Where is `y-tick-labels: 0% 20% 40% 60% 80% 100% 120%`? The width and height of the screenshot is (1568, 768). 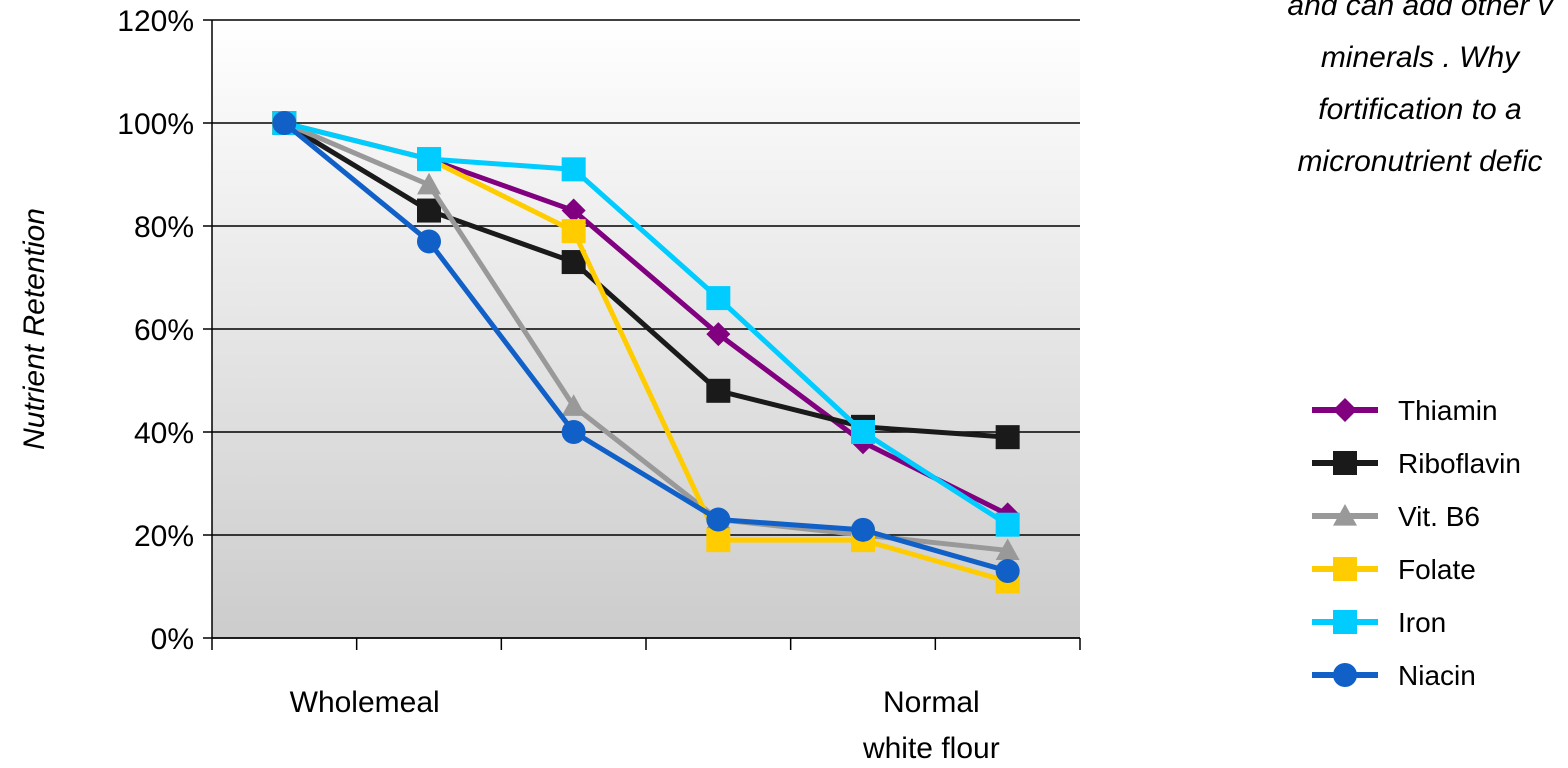 y-tick-labels: 0% 20% 40% 60% 80% 100% 120% is located at coordinates (155, 330).